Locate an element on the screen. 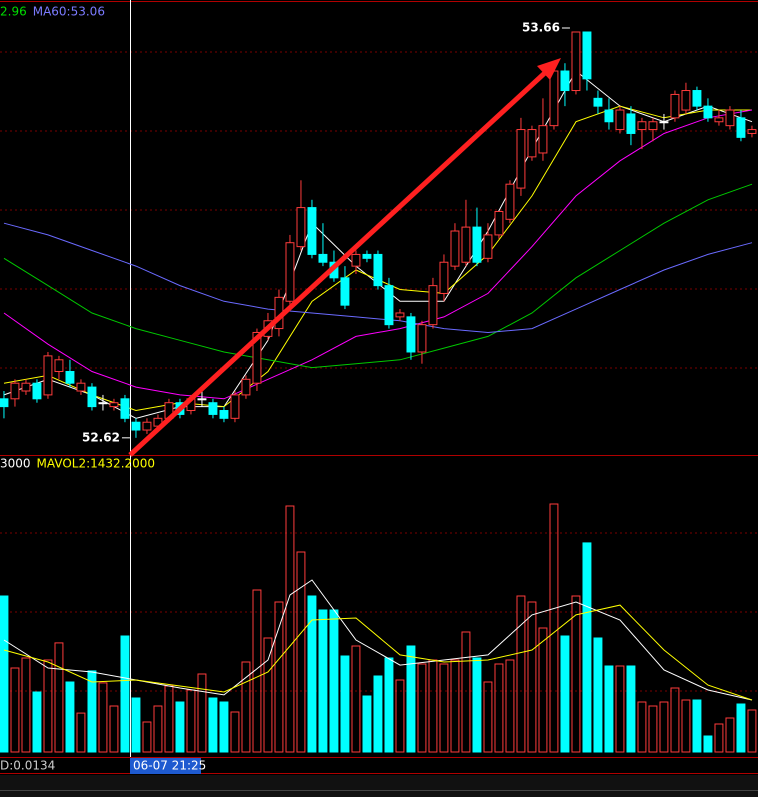  header-text: MA60:53.06 is located at coordinates (69, 12).